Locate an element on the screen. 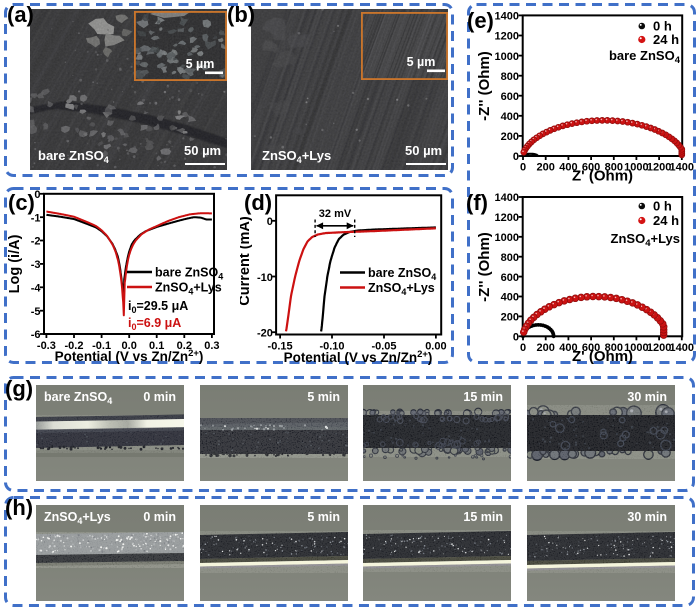 The height and width of the screenshot is (610, 700). svg-text: -20 is located at coordinates (265, 334).